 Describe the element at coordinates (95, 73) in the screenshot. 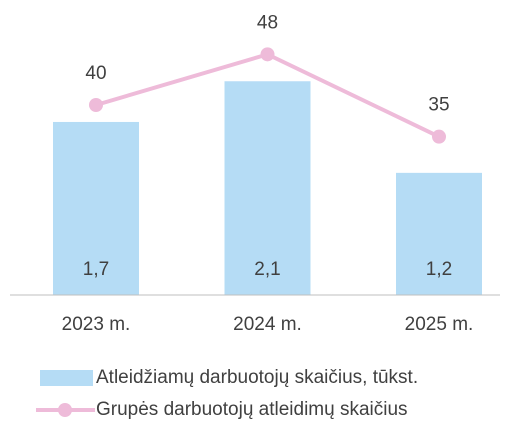

I see `line-value-label: 40` at that location.